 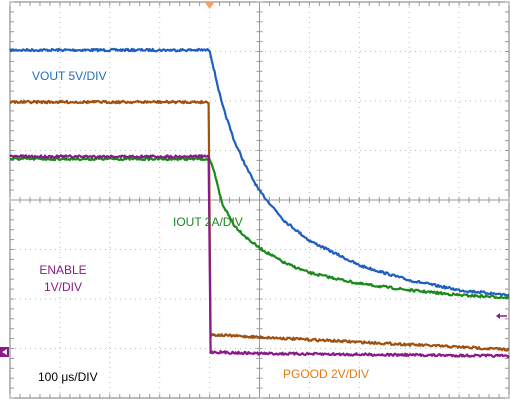 What do you see at coordinates (62, 270) in the screenshot?
I see `enable-label-line-1: ENABLE` at bounding box center [62, 270].